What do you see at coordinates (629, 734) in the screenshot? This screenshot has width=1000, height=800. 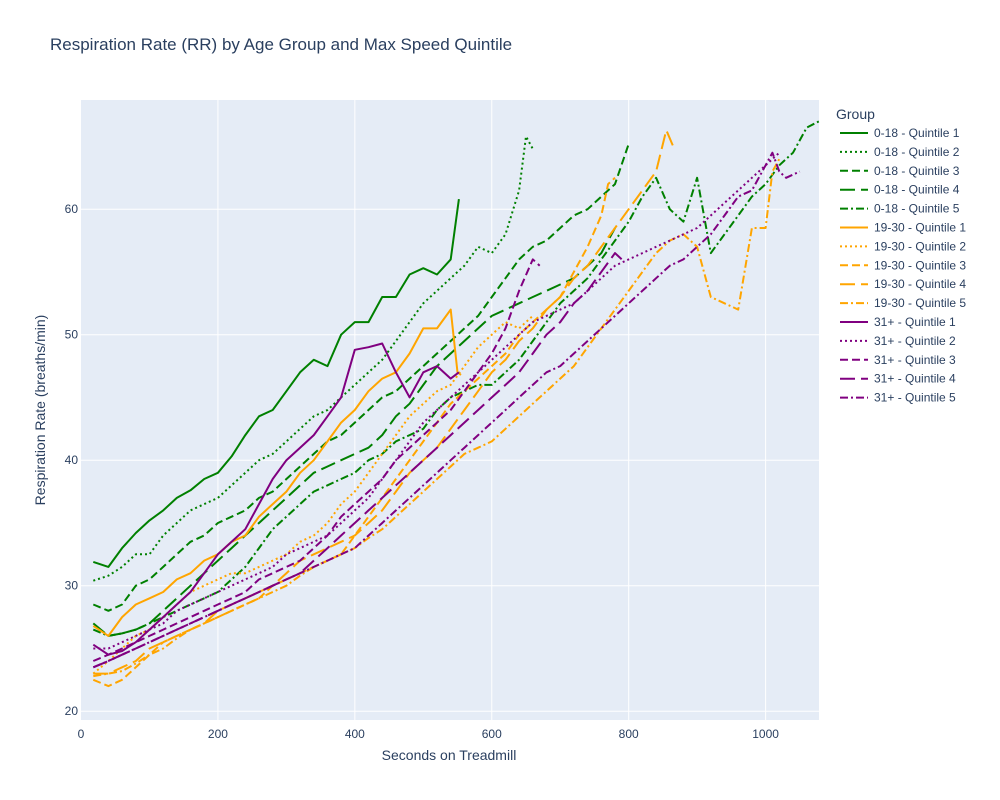 I see `x-tick-label: 800` at bounding box center [629, 734].